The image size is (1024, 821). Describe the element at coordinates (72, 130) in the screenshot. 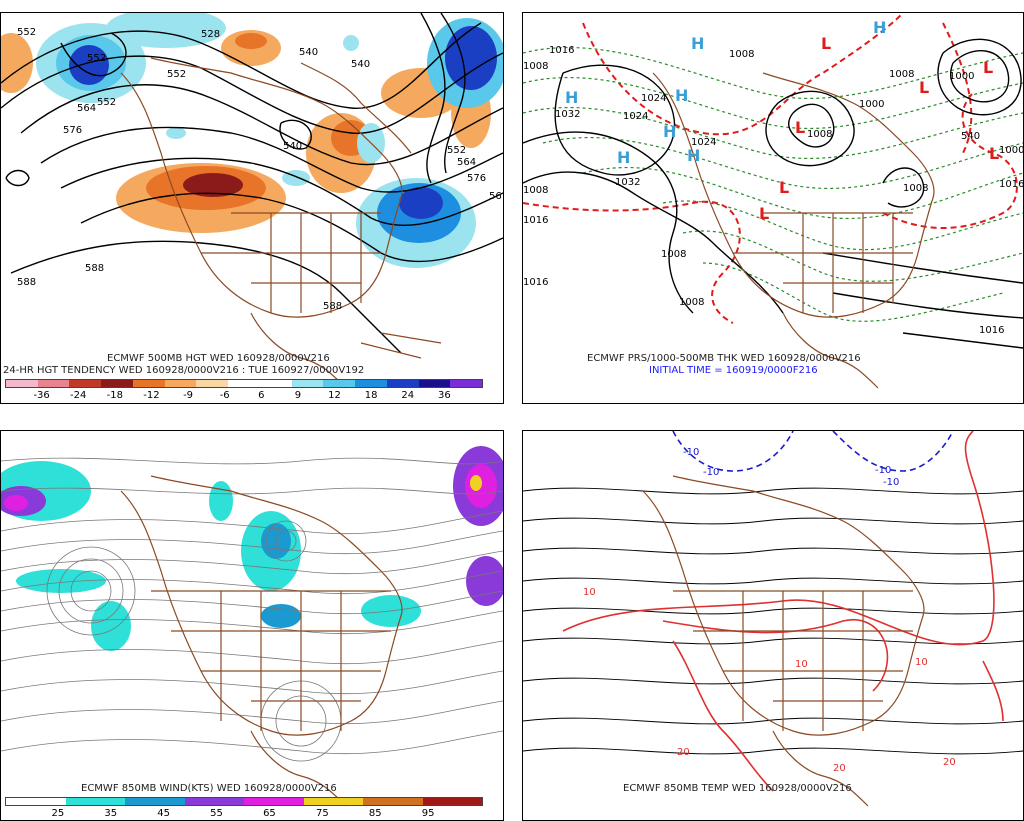

I see `svg-text: 576` at that location.